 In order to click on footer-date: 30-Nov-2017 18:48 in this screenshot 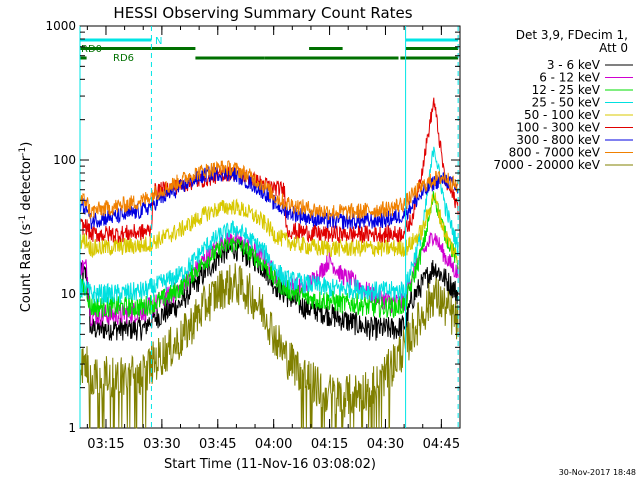, I will do `click(597, 472)`.